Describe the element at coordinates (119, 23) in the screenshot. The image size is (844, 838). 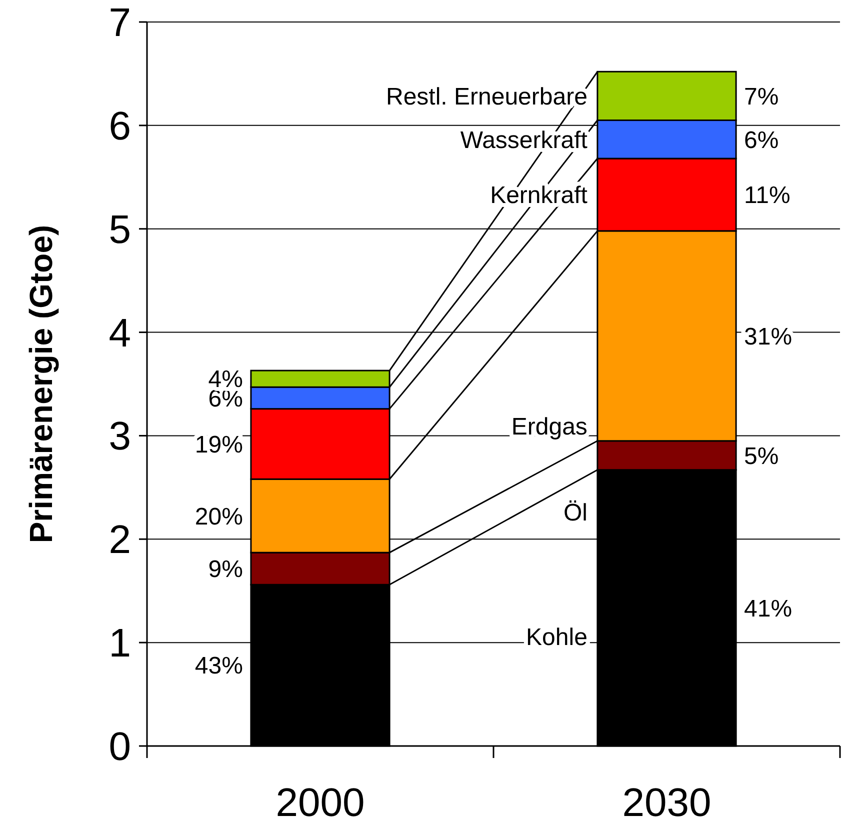
I see `y-tick-label: 7` at that location.